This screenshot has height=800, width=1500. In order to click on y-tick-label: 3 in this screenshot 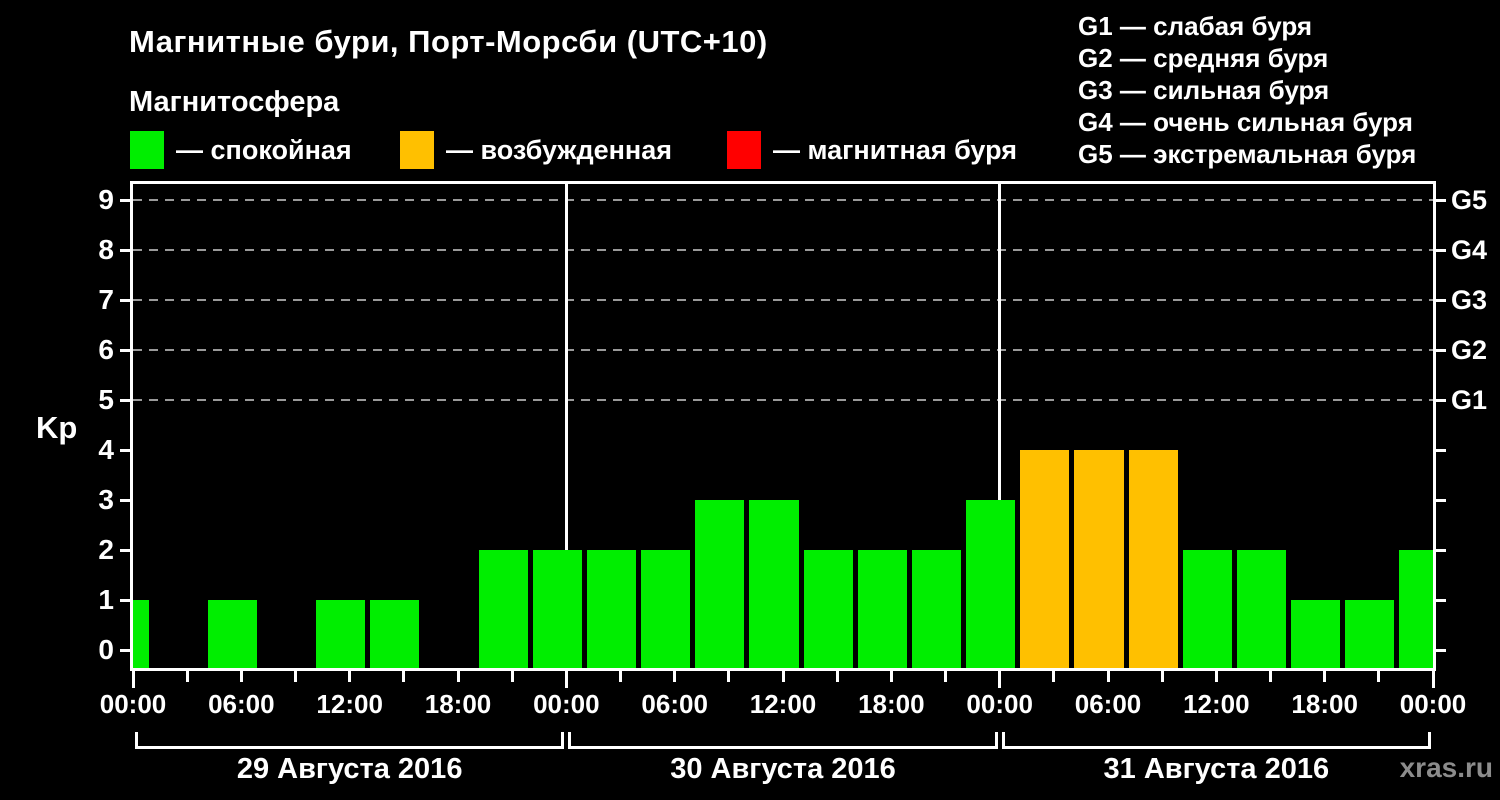, I will do `click(106, 499)`.